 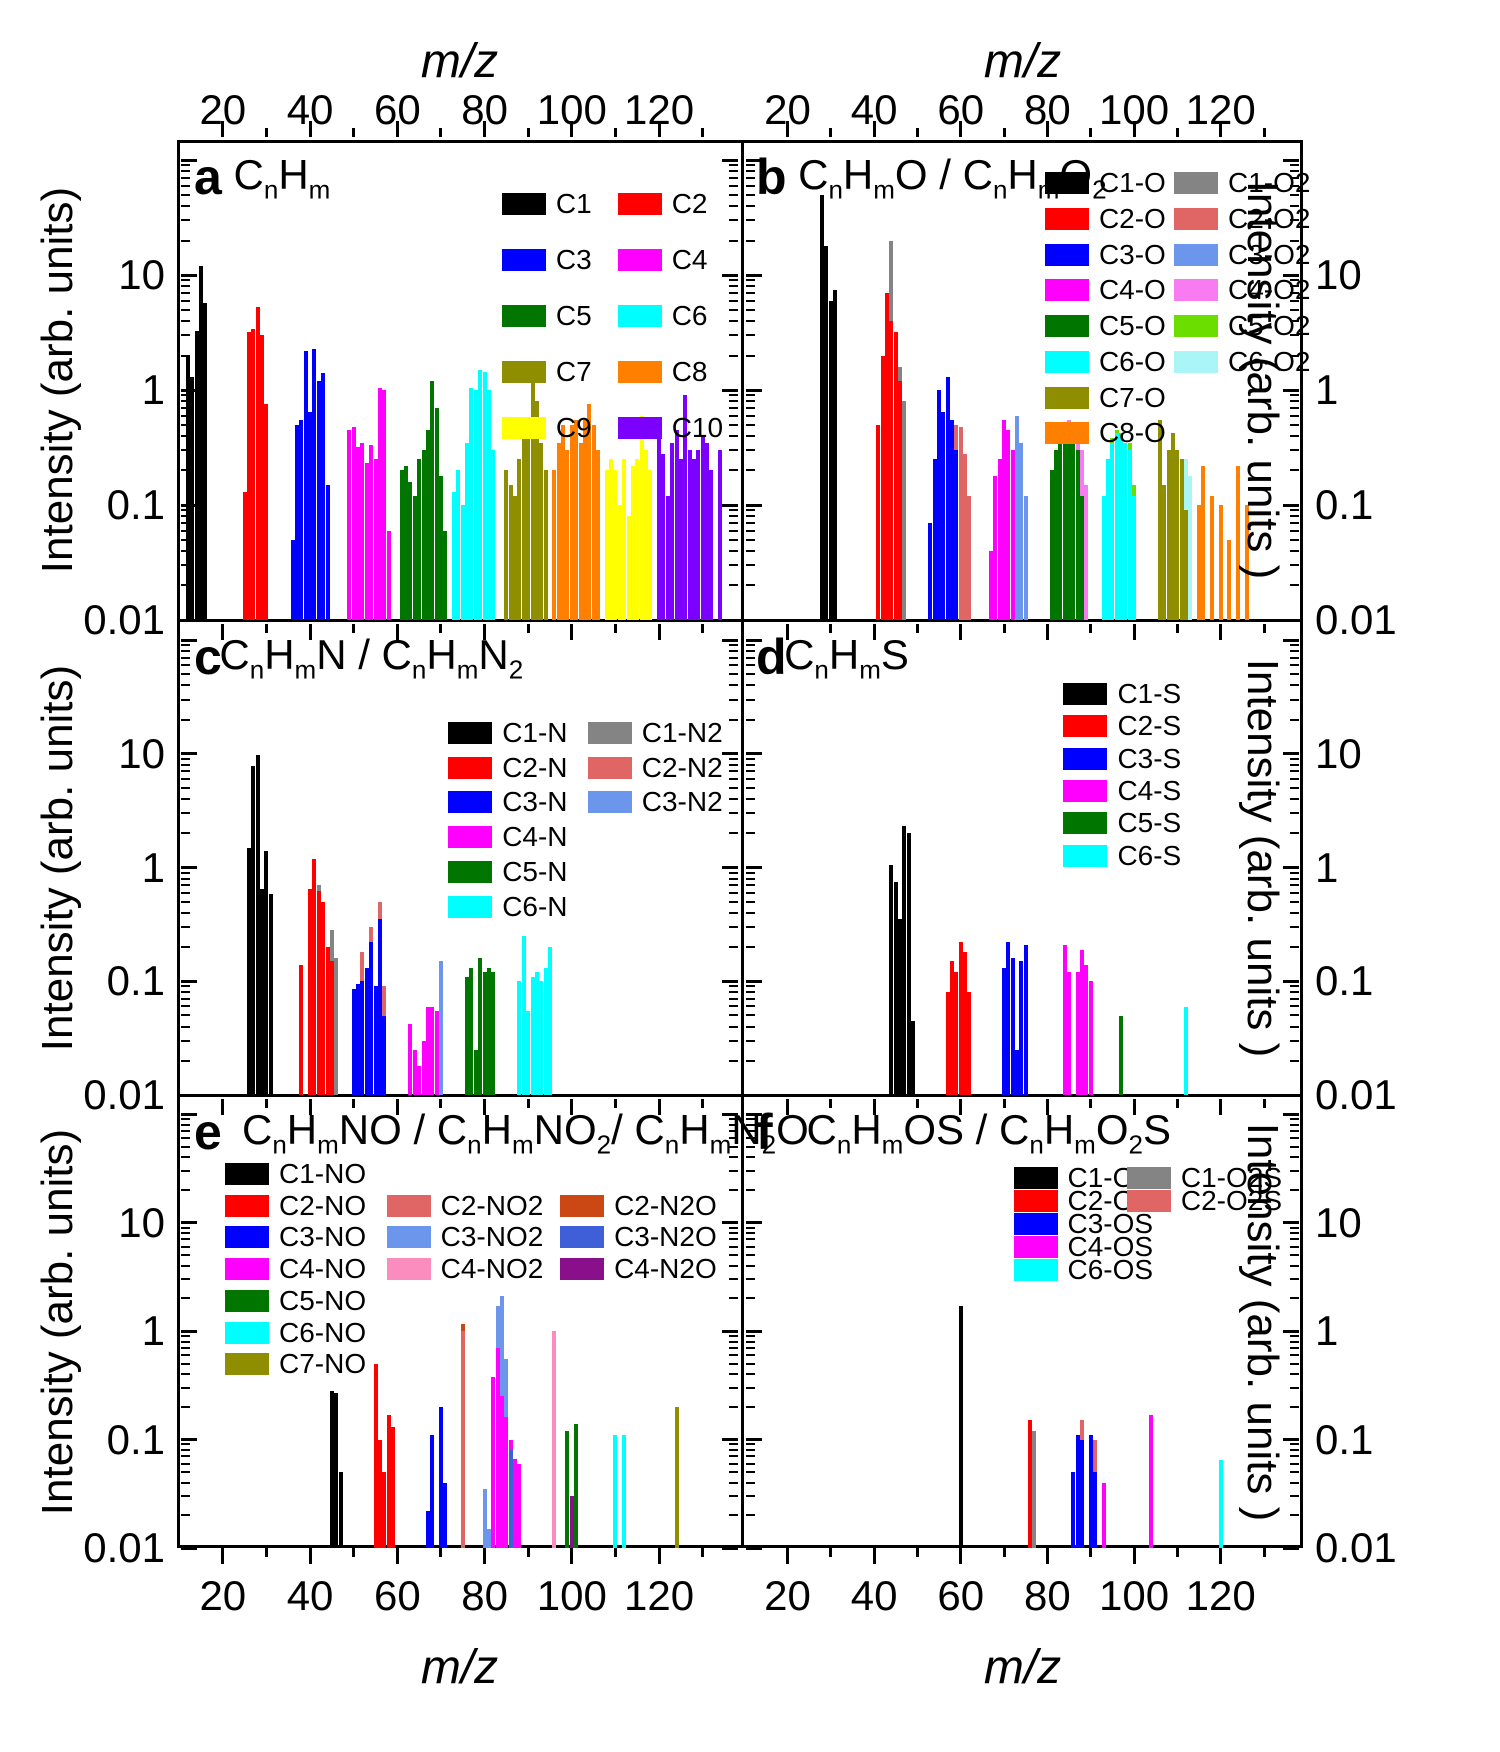 I want to click on bar-C3-O-mz55, so click(x=939, y=505).